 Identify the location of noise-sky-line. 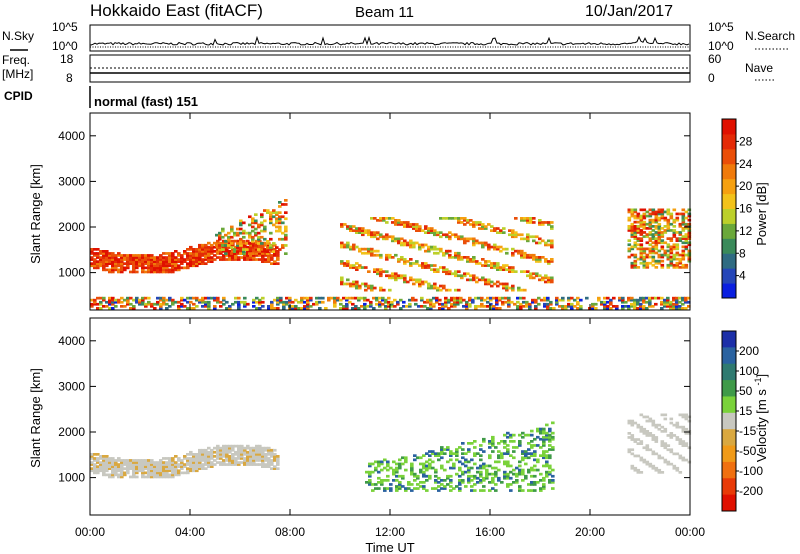
(390, 40).